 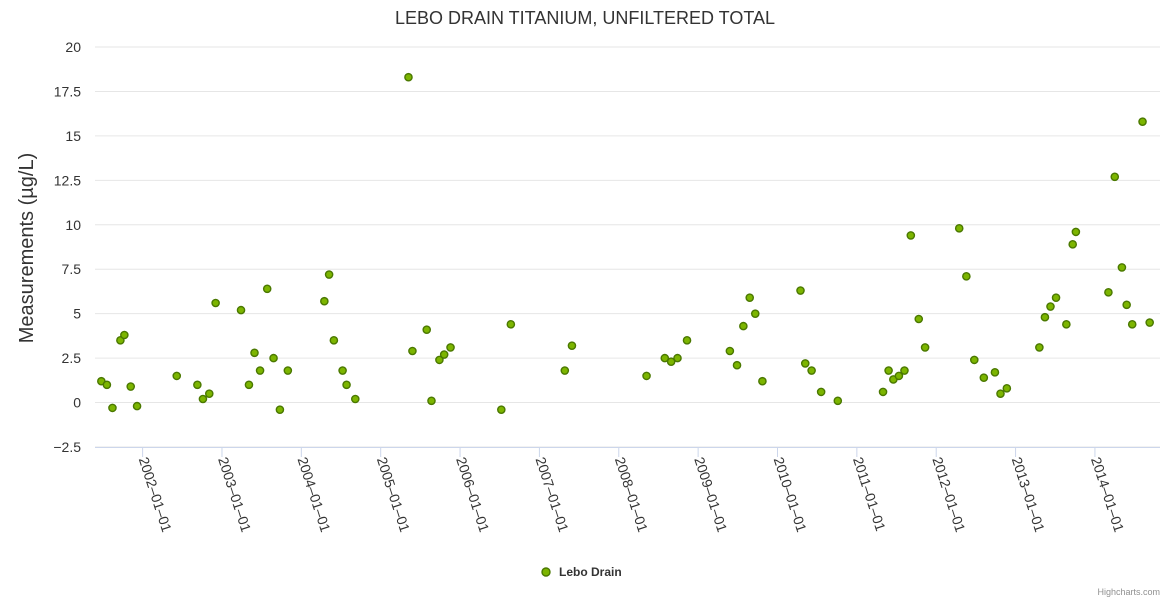 What do you see at coordinates (313, 494) in the screenshot?
I see `x-tick-label: 2004–01–01` at bounding box center [313, 494].